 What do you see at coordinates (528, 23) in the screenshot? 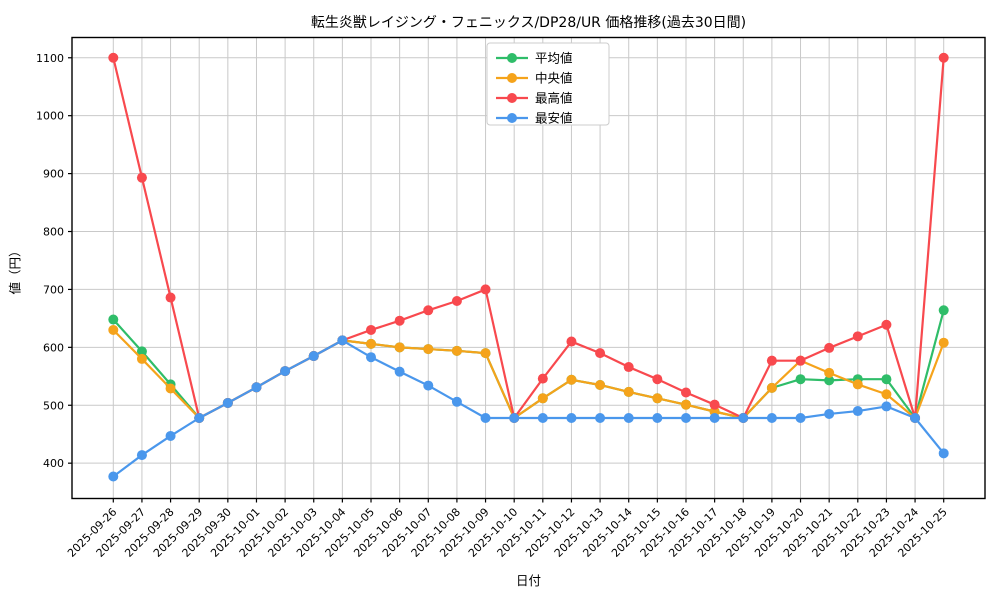
I see `chart-title: 転生炎獣レイジング・フェニックス/DP28/UR 価格推移(過去30日間)` at bounding box center [528, 23].